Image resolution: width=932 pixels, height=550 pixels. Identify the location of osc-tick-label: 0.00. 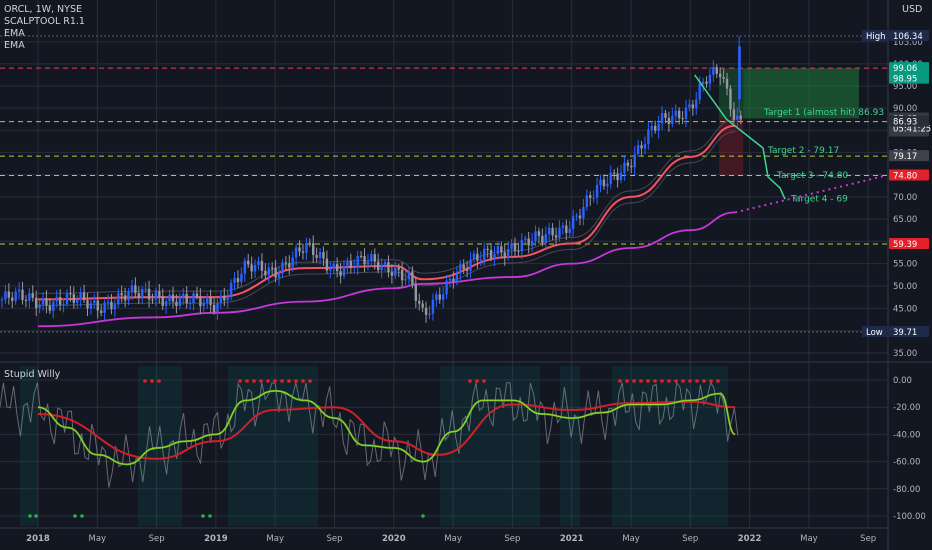
(902, 381).